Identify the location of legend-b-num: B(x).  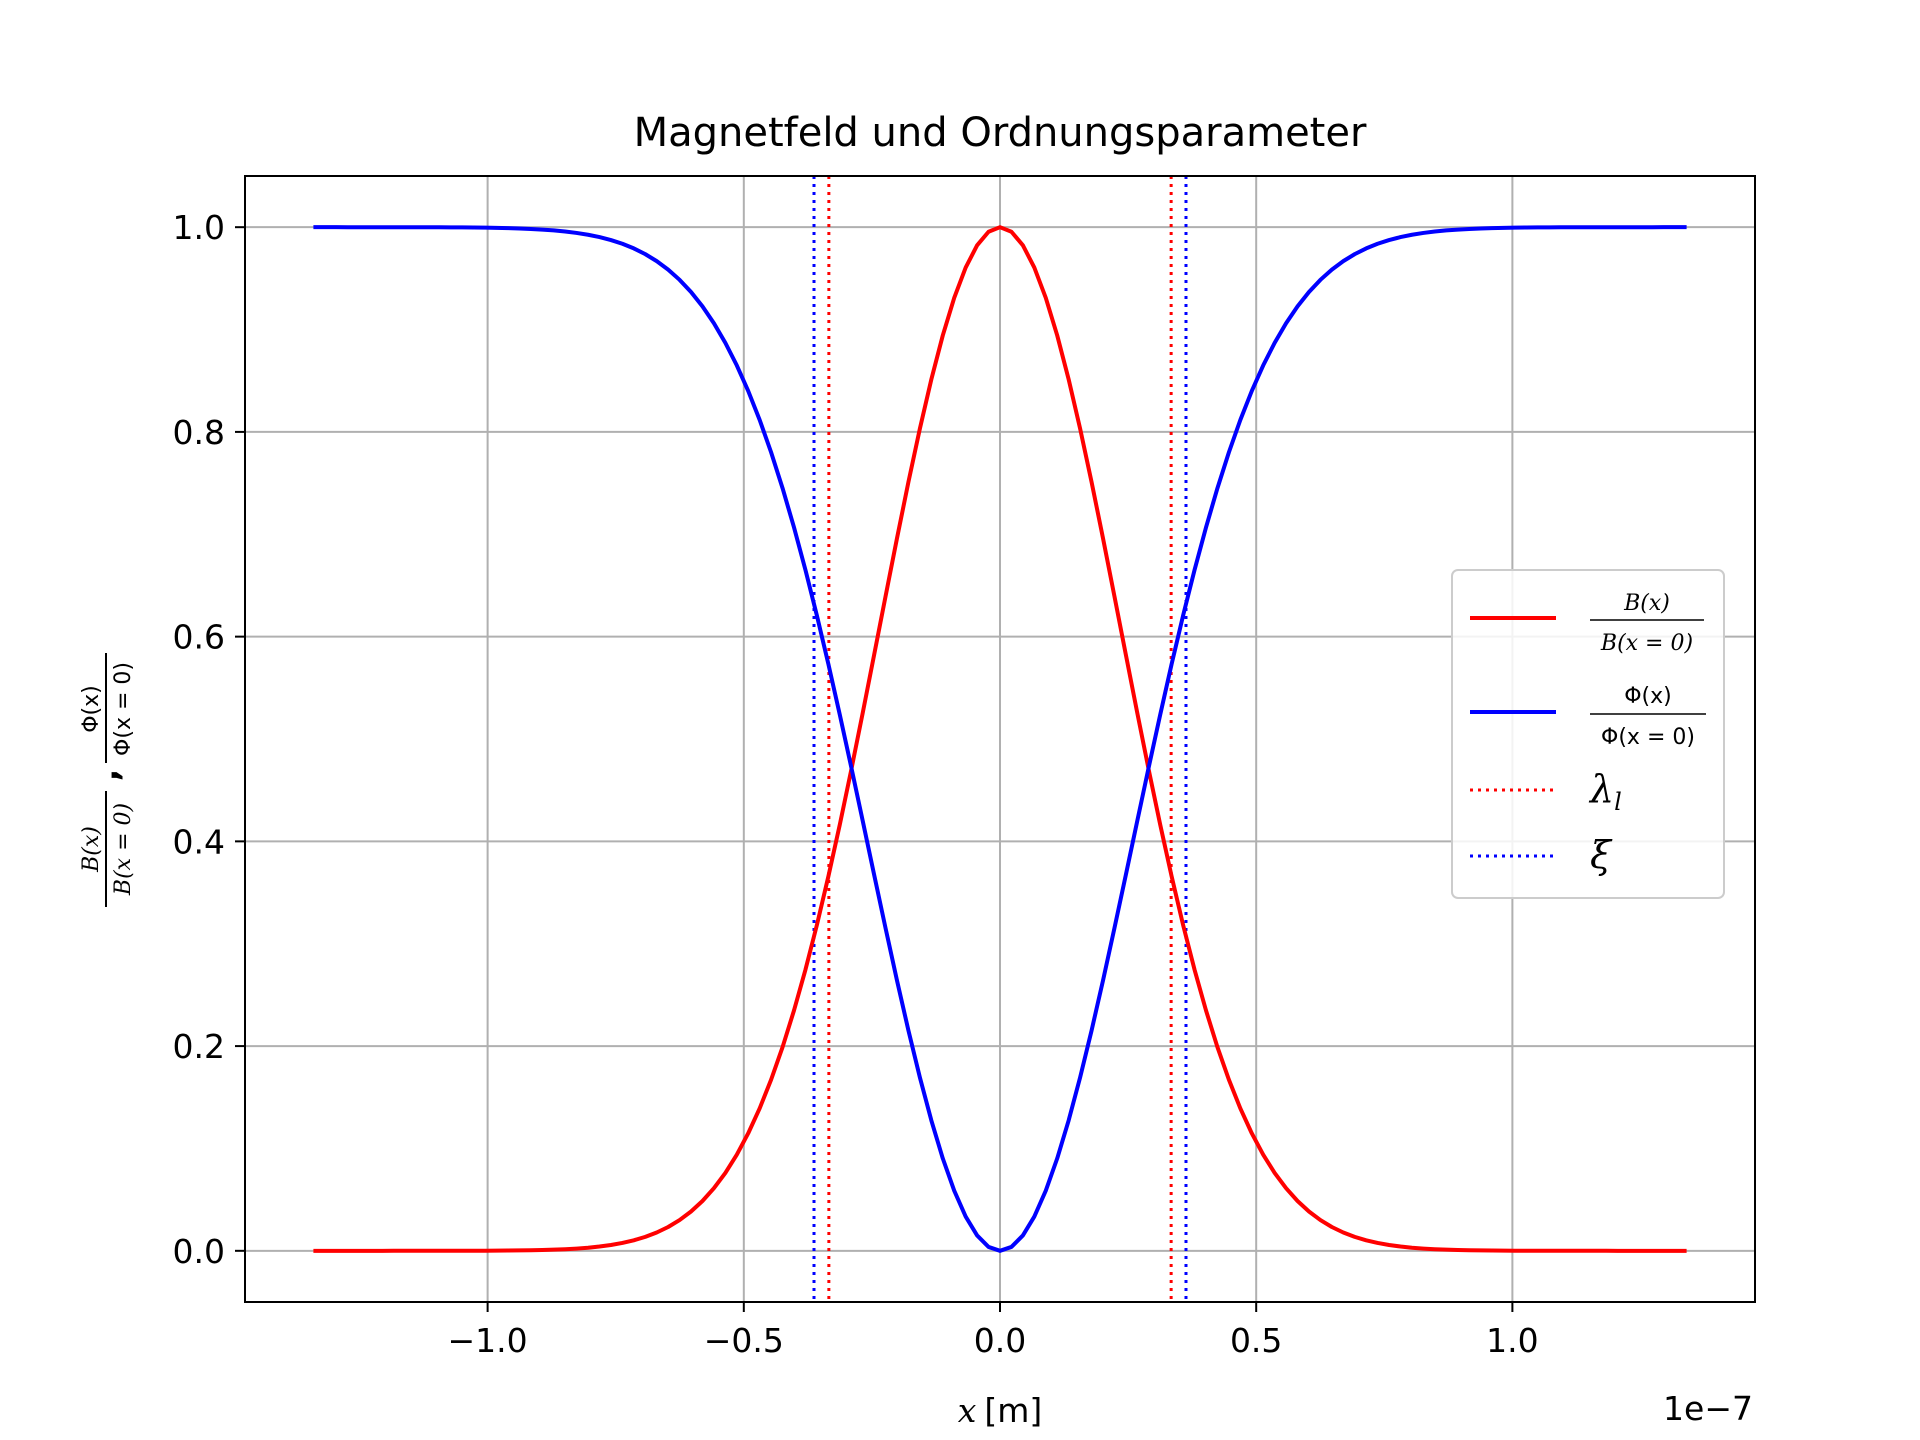
(1646, 603).